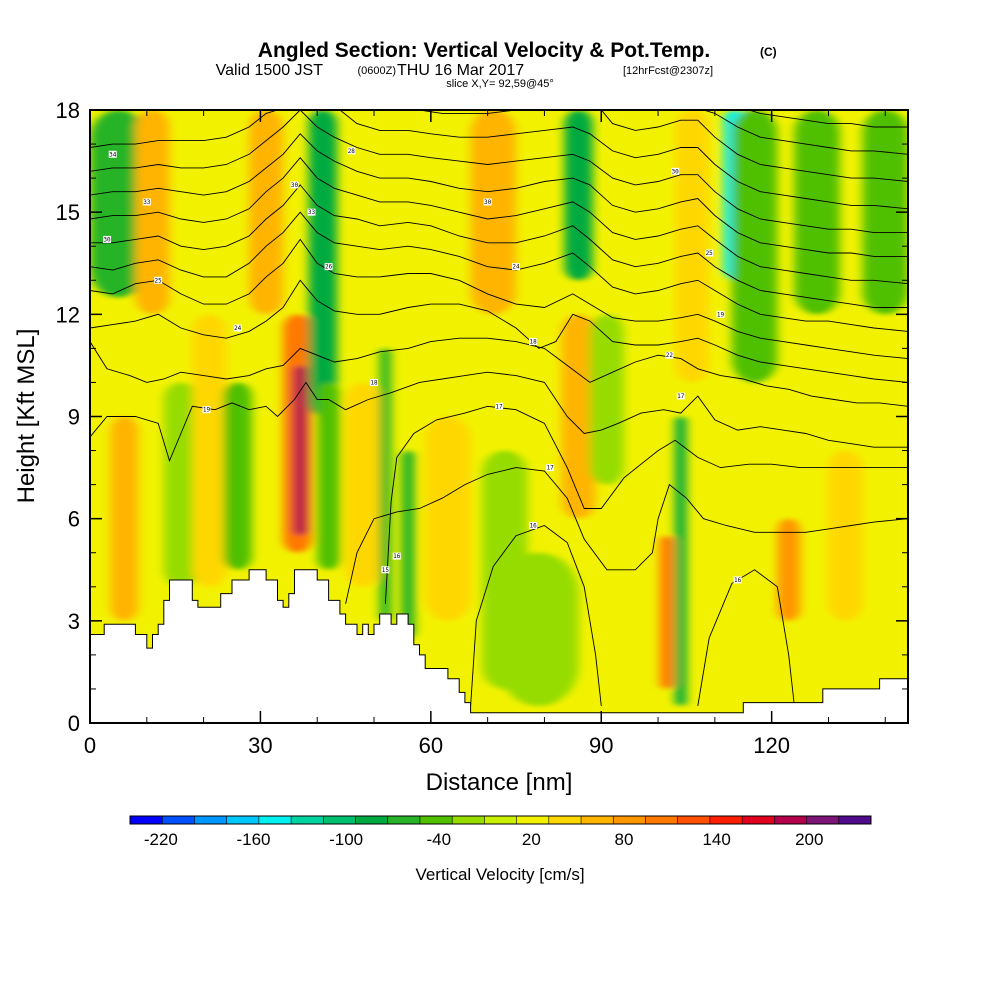  Describe the element at coordinates (768, 52) in the screenshot. I see `chart-title-units: (C)` at that location.